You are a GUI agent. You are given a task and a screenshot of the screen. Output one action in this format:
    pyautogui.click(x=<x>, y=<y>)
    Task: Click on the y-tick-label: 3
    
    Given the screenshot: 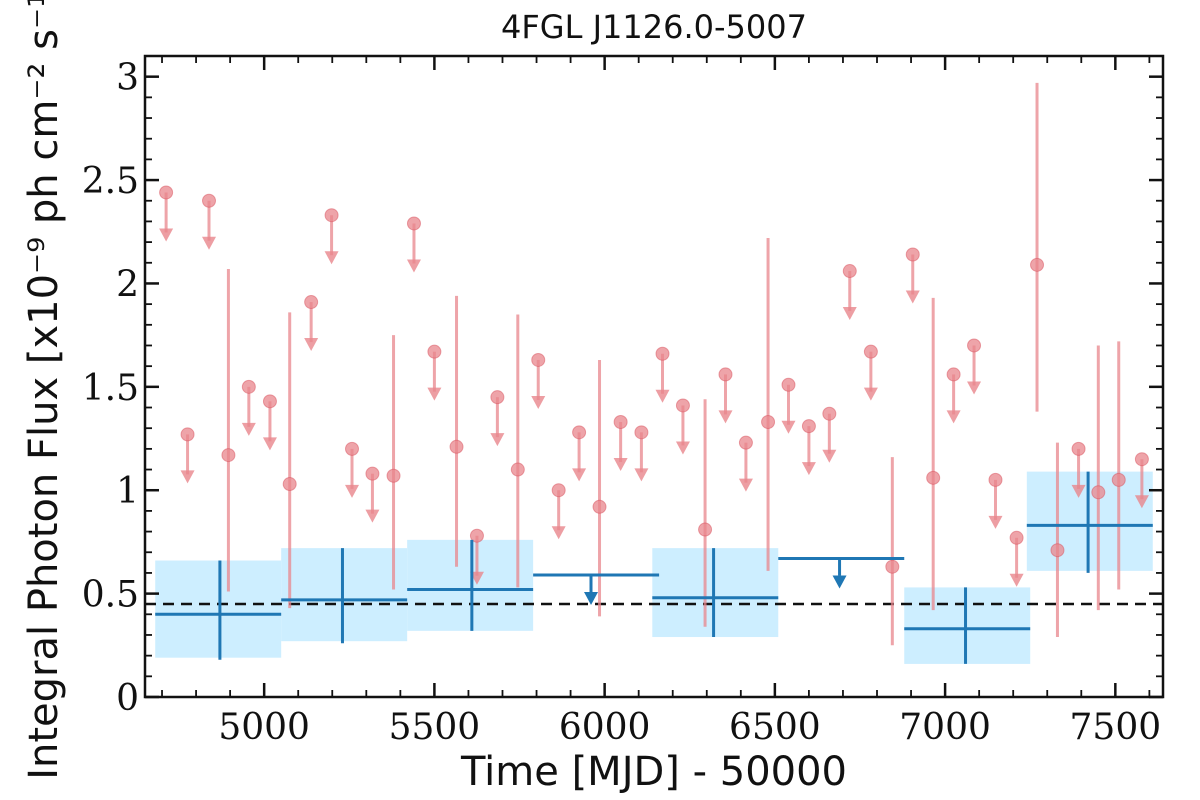 What is the action you would take?
    pyautogui.click(x=127, y=78)
    